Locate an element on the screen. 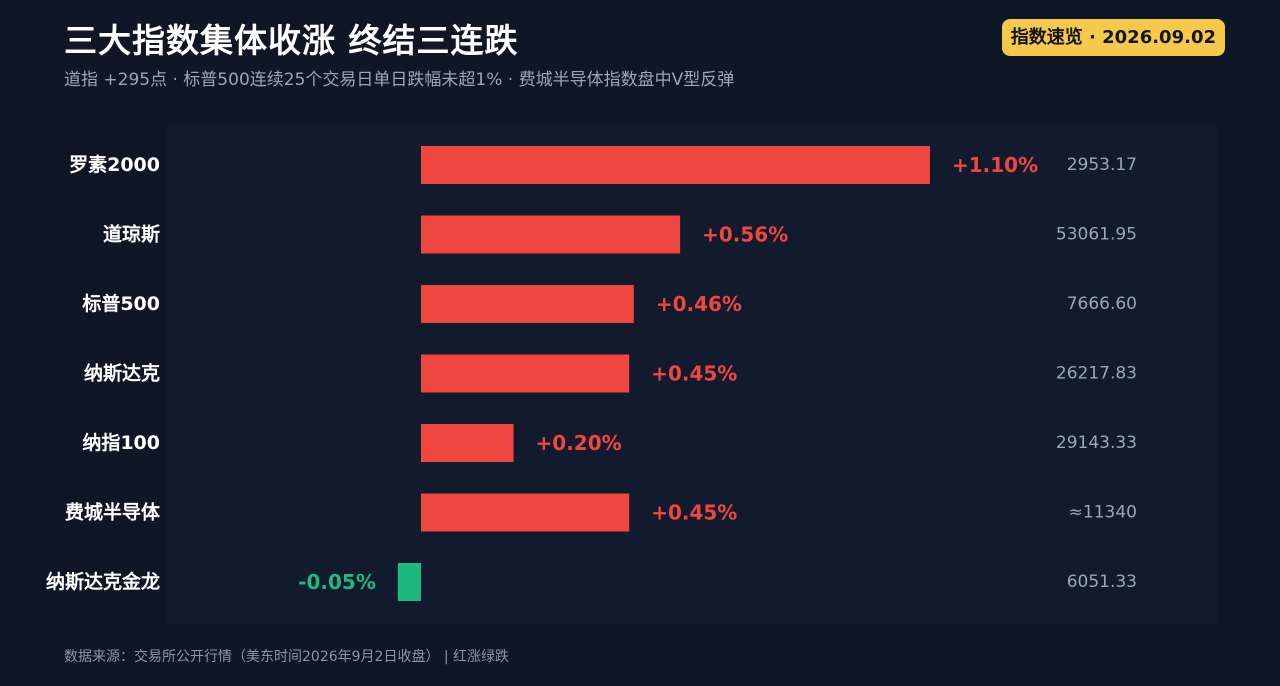  category-label: 罗素2000 is located at coordinates (114, 164).